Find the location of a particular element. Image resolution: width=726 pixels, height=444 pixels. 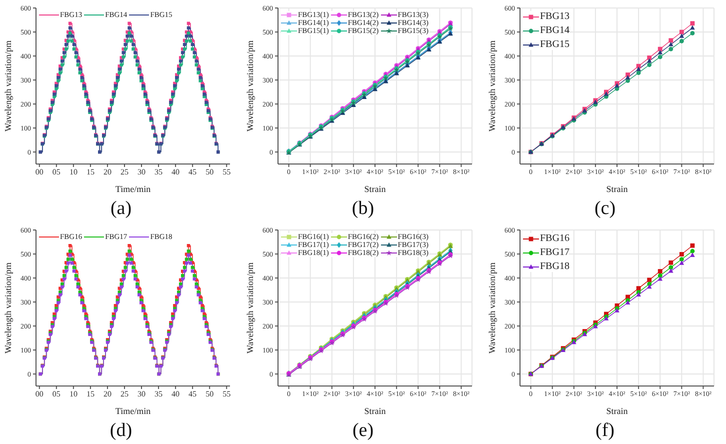

text: (b) is located at coordinates (363, 209).